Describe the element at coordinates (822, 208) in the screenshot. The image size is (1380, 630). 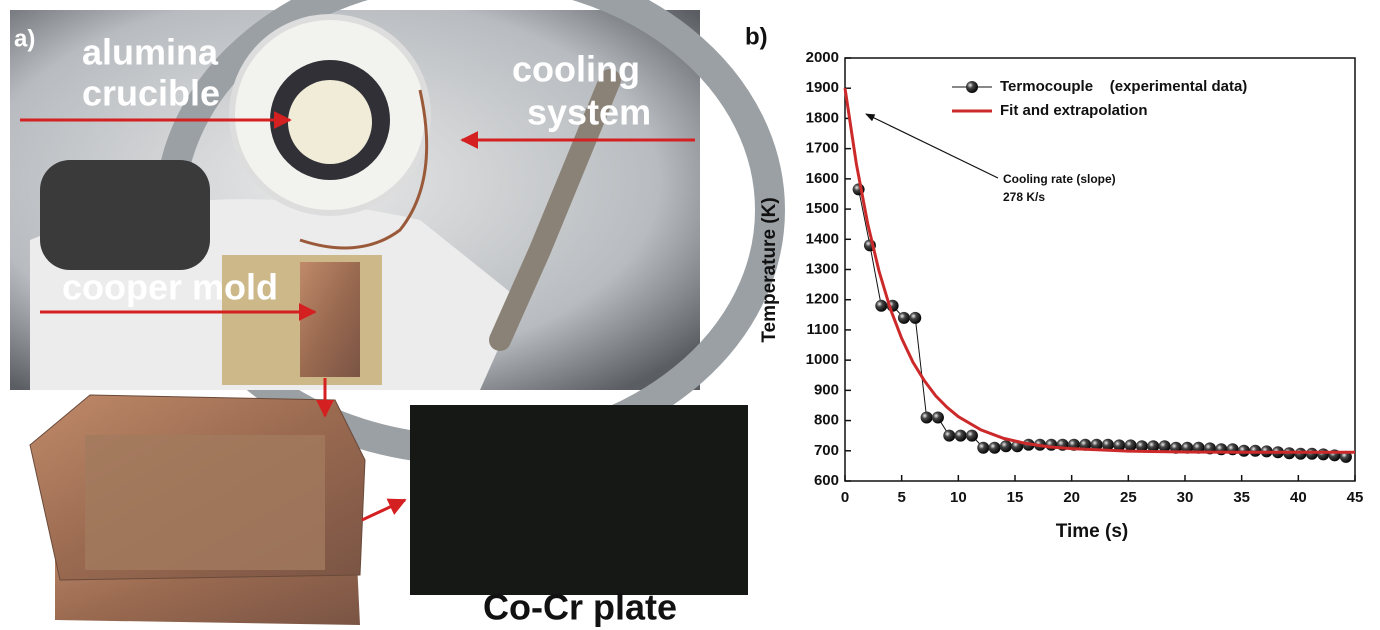
I see `y-tick-label: 1500` at that location.